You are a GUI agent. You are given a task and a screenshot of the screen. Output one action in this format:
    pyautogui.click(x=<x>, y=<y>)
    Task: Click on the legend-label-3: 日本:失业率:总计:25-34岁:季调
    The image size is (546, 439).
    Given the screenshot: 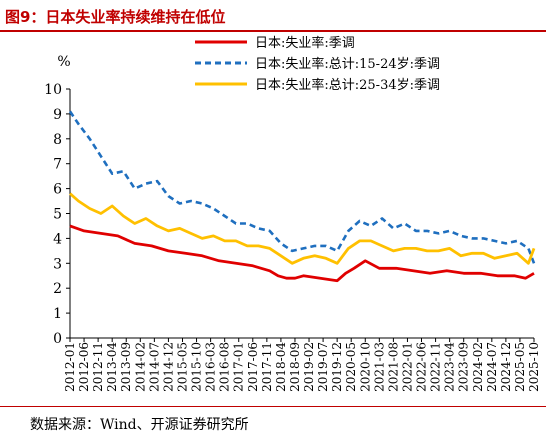 What is the action you would take?
    pyautogui.click(x=347, y=85)
    